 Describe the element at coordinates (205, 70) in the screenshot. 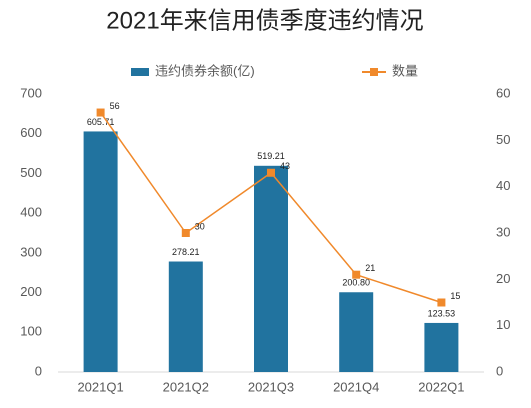

I see `legend-label: 违约债券余额(亿)` at that location.